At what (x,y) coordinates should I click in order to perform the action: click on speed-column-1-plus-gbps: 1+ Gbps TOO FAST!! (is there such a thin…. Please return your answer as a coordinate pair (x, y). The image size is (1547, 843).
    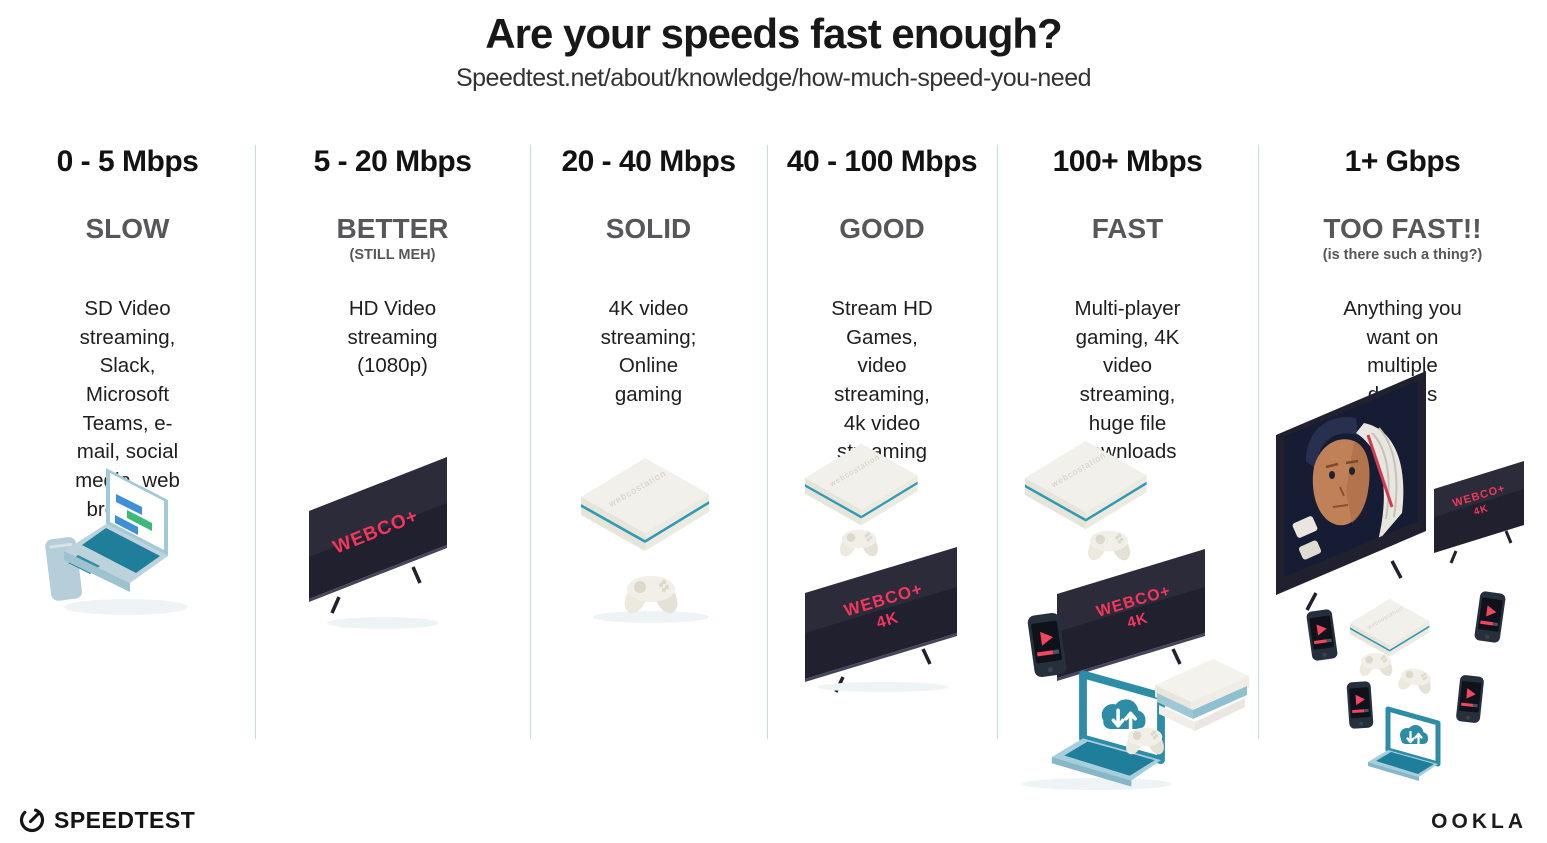
    Looking at the image, I should click on (1402, 475).